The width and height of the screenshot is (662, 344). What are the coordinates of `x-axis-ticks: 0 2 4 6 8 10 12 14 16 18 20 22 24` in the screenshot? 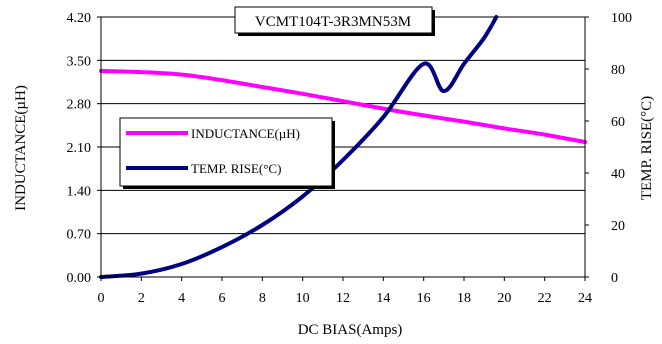 It's located at (345, 291).